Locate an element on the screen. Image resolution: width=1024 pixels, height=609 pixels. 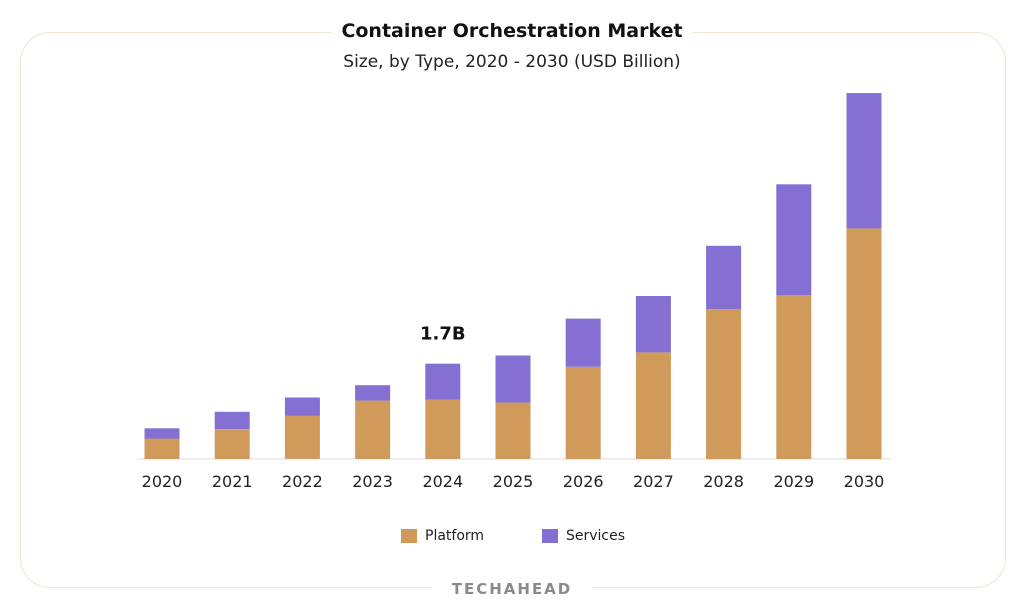
chart-title: Container Orchestration Market is located at coordinates (512, 31).